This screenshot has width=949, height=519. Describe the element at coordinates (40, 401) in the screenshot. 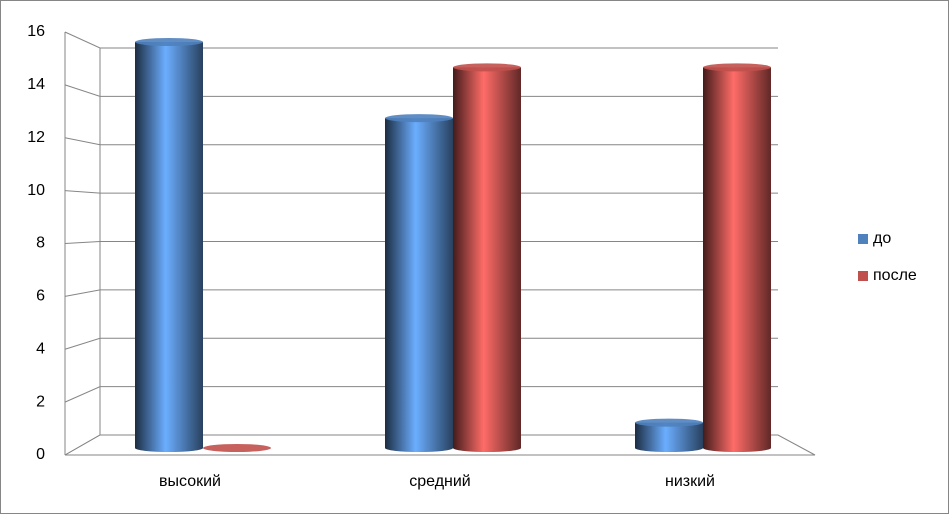

I see `y-tick-label: 2` at that location.